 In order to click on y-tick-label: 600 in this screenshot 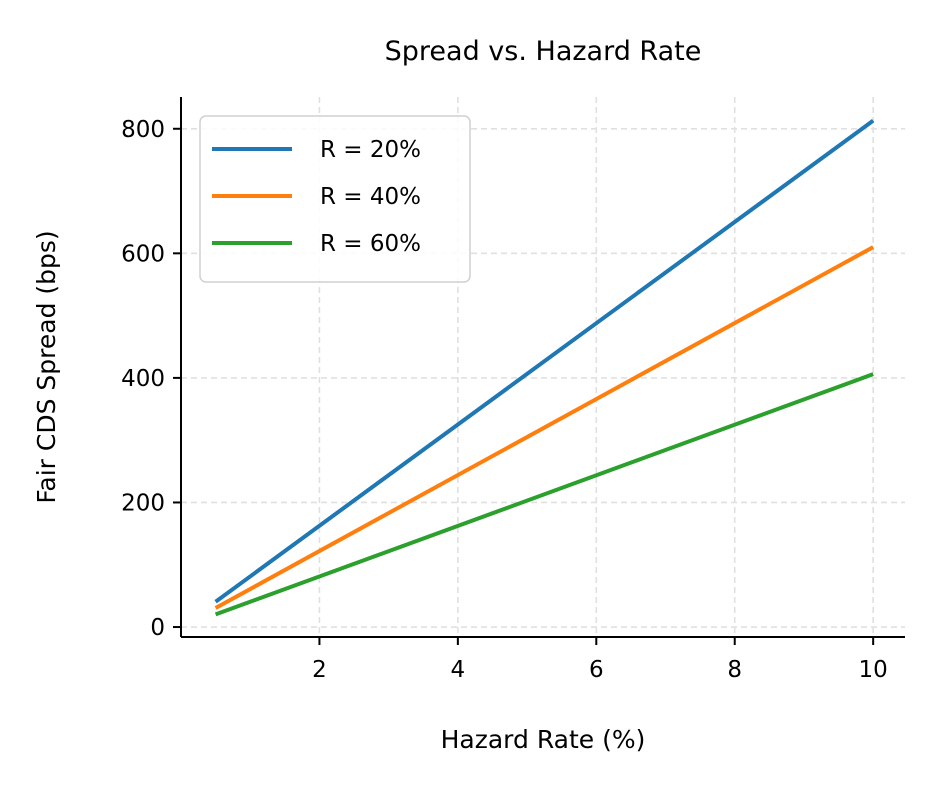, I will do `click(143, 254)`.